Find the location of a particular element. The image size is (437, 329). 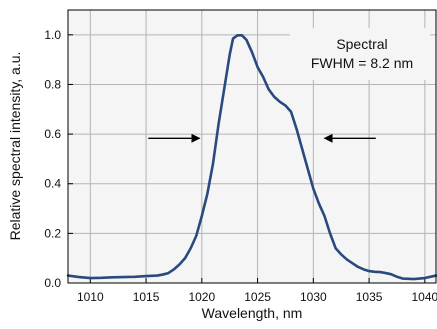

annotation-background is located at coordinates (360, 54).